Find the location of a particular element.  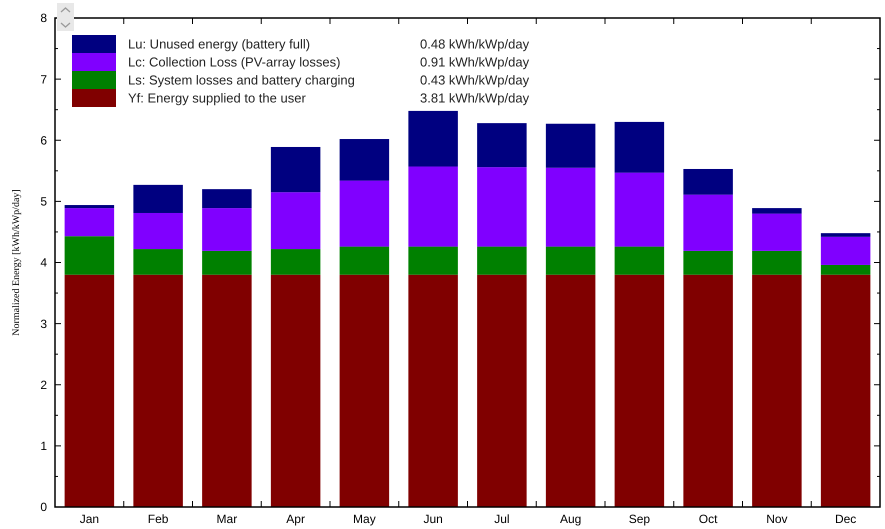

legend-label: Ls: System losses and battery charging is located at coordinates (241, 80).